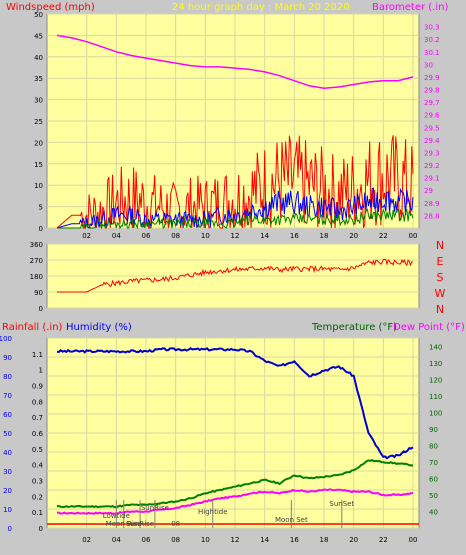 This screenshot has width=466, height=555. What do you see at coordinates (429, 327) in the screenshot?
I see `dewpoint-axis-label: Dew Point (°F)` at bounding box center [429, 327].